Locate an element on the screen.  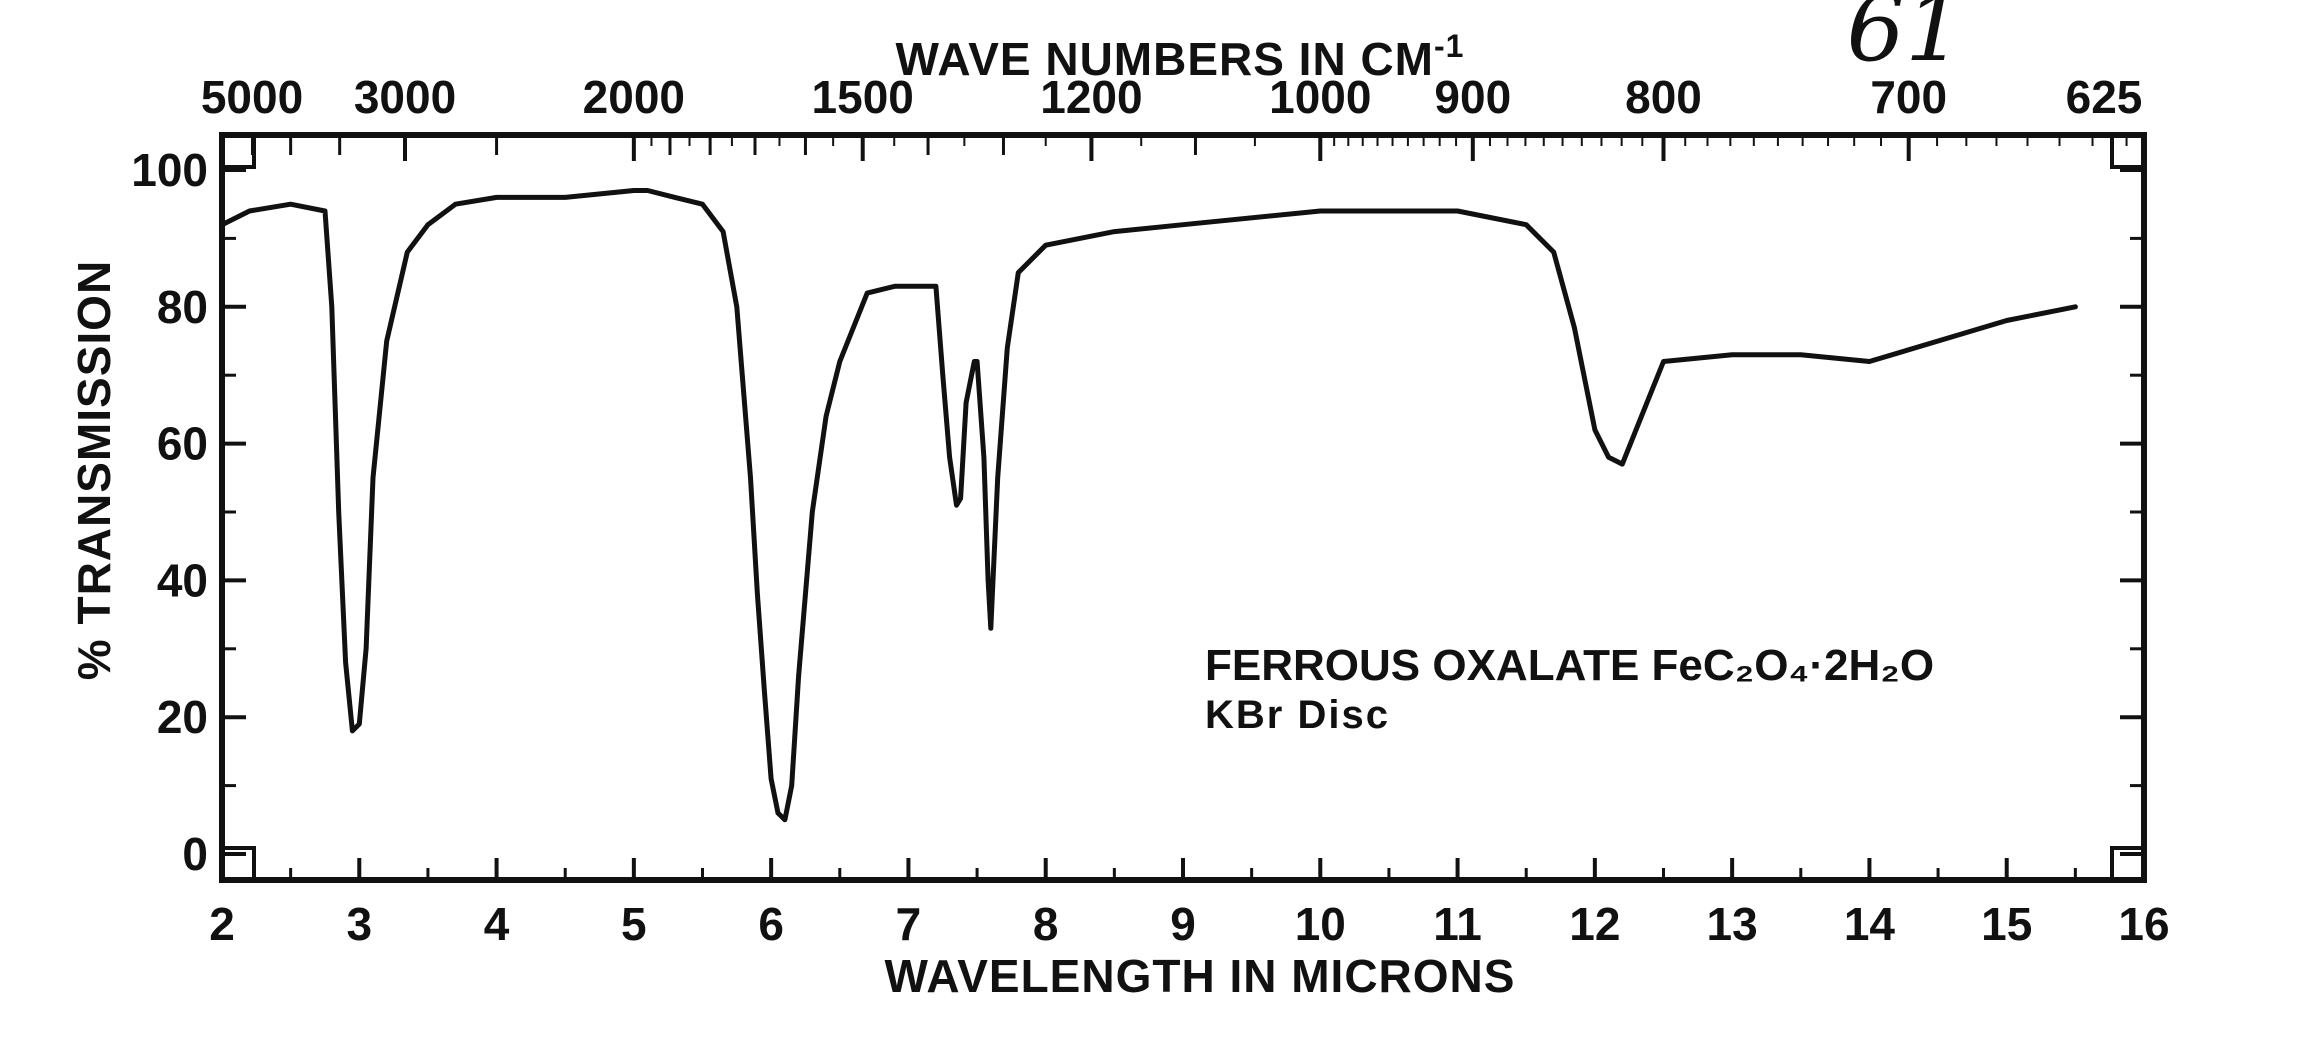
y-tick-label: 100 is located at coordinates (169, 170).